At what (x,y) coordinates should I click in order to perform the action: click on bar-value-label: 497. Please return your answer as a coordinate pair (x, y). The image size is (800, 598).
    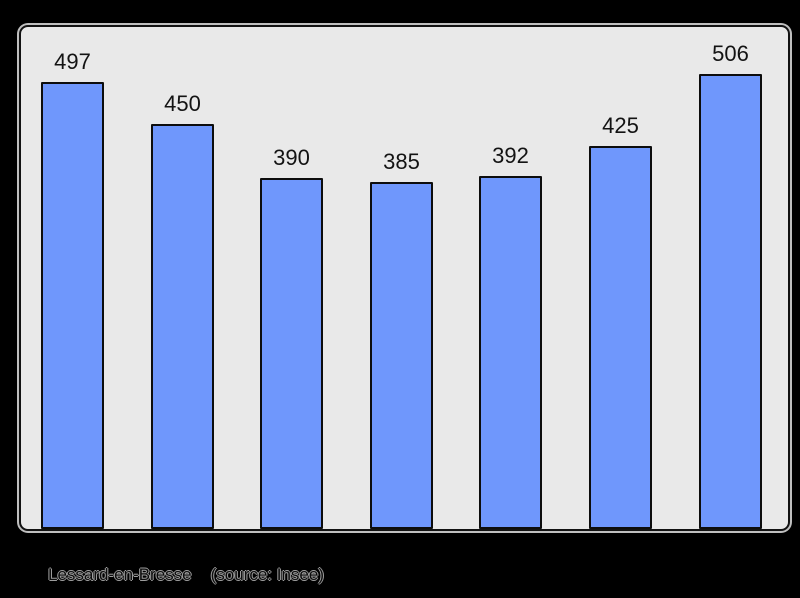
    Looking at the image, I should click on (72, 61).